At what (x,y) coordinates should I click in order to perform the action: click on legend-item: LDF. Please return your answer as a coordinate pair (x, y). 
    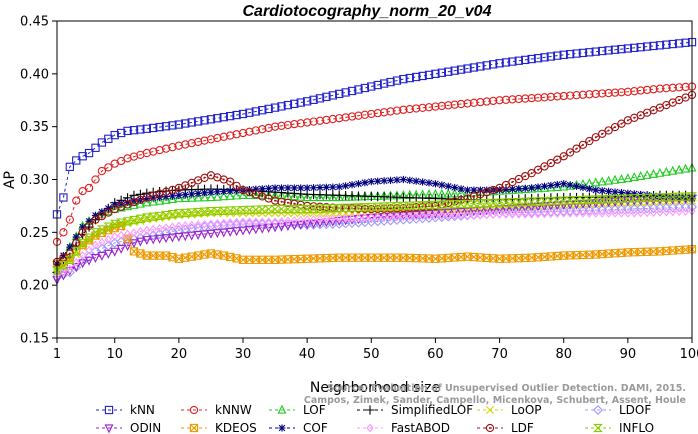
    Looking at the image, I should click on (505, 427).